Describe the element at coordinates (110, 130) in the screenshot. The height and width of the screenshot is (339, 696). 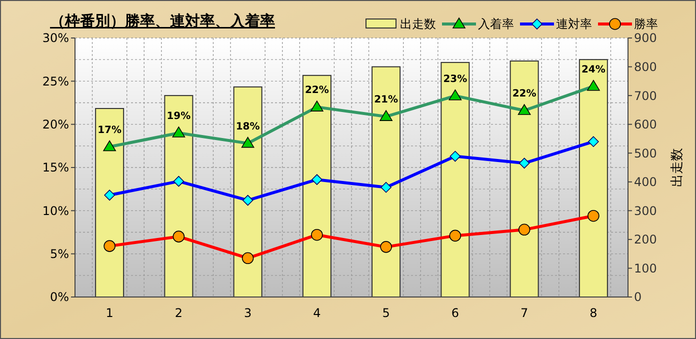
I see `data-label: 17%` at that location.